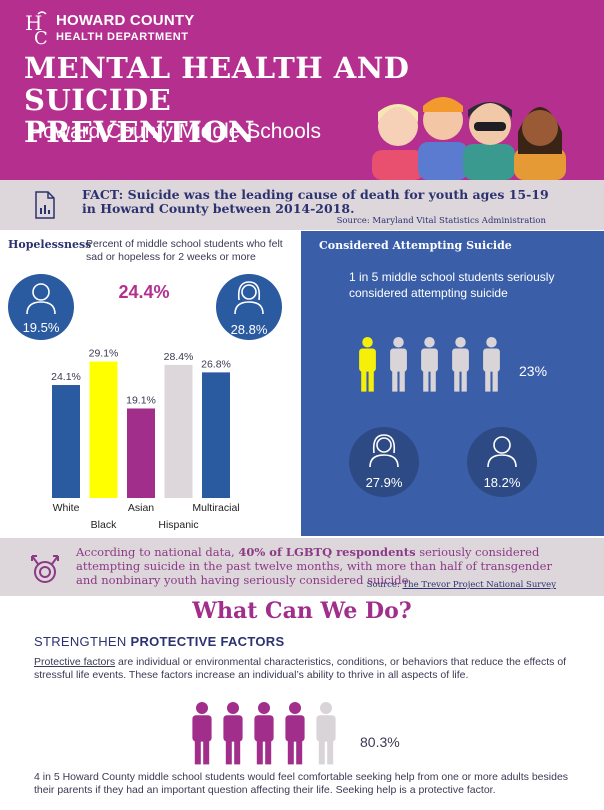 This screenshot has height=810, width=604. Describe the element at coordinates (502, 482) in the screenshot. I see `male-considered-percent: 18.2%` at that location.